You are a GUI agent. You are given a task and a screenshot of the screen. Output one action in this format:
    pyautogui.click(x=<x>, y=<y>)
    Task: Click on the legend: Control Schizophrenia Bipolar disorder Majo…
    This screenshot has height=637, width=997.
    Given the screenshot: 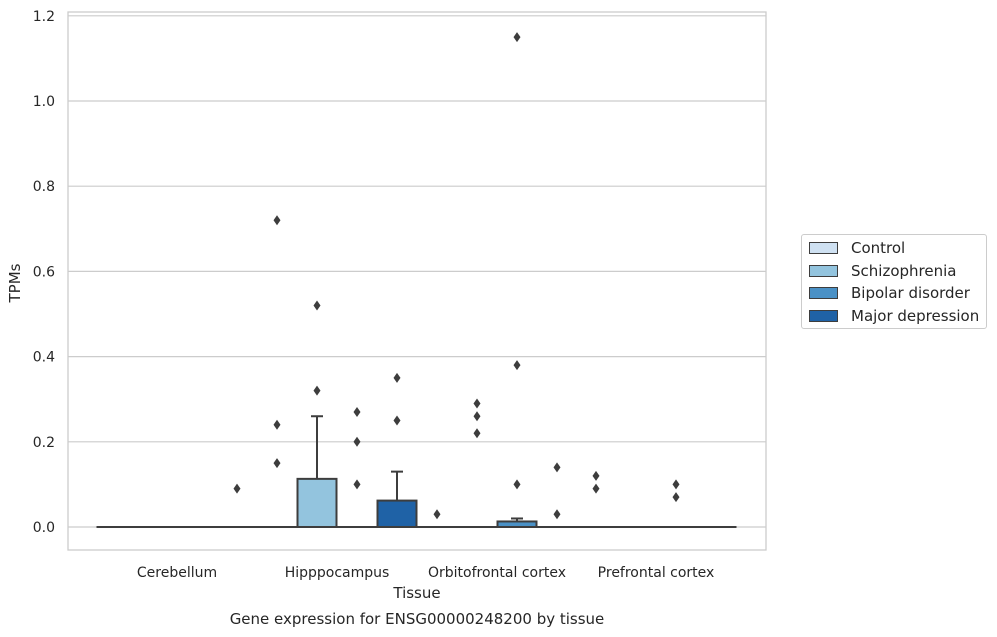 What is the action you would take?
    pyautogui.click(x=894, y=281)
    